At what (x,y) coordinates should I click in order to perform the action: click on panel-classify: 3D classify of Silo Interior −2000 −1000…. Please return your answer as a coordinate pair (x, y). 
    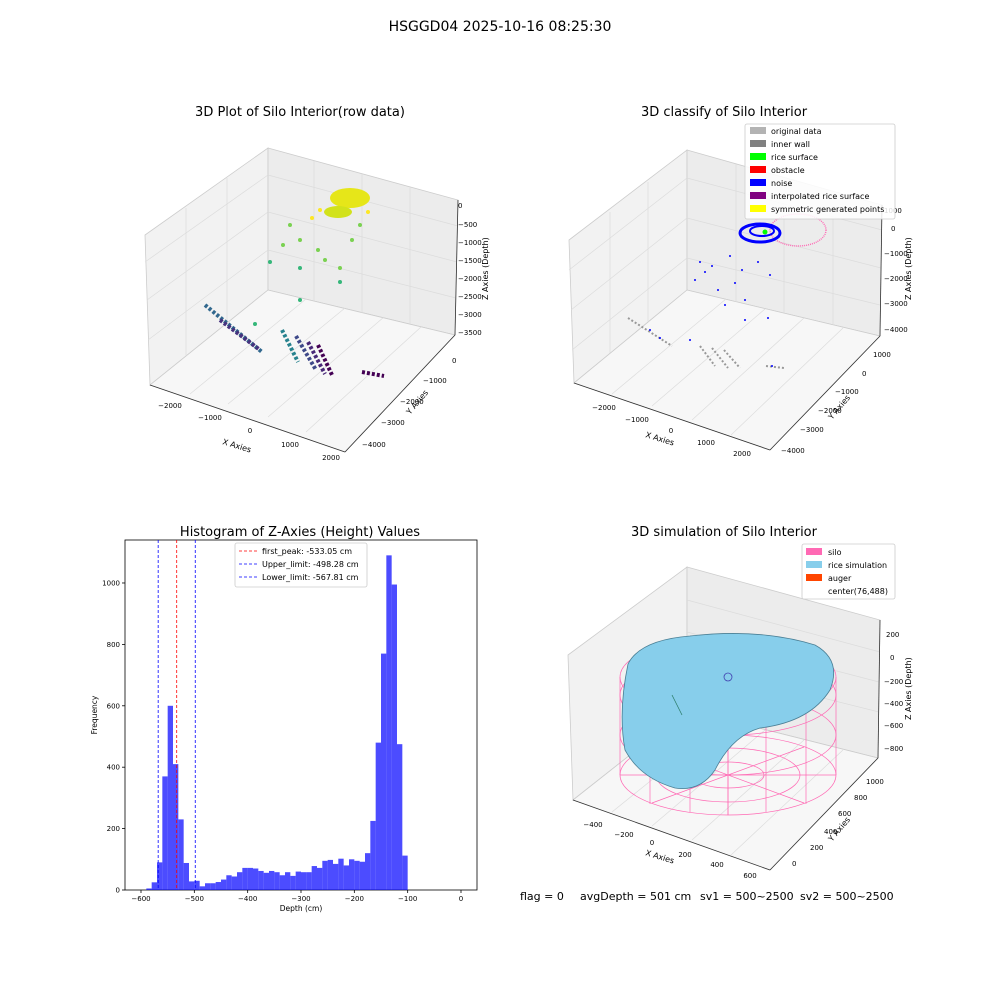
    Looking at the image, I should click on (740, 281).